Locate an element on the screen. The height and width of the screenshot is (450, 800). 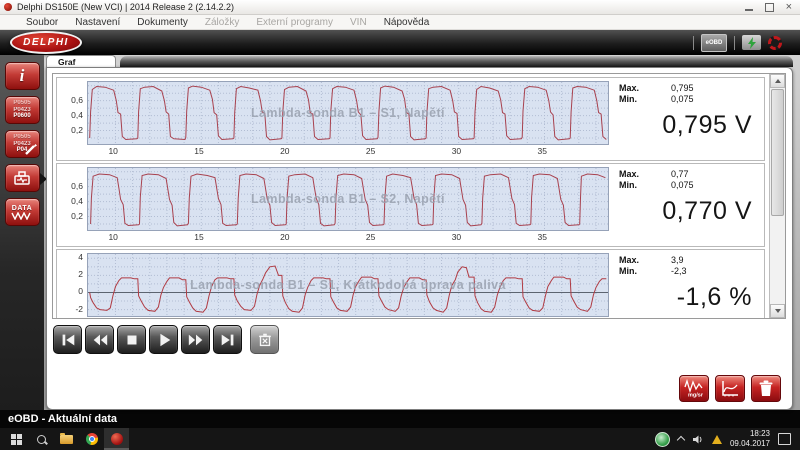
graph-view-button is located at coordinates (730, 388).